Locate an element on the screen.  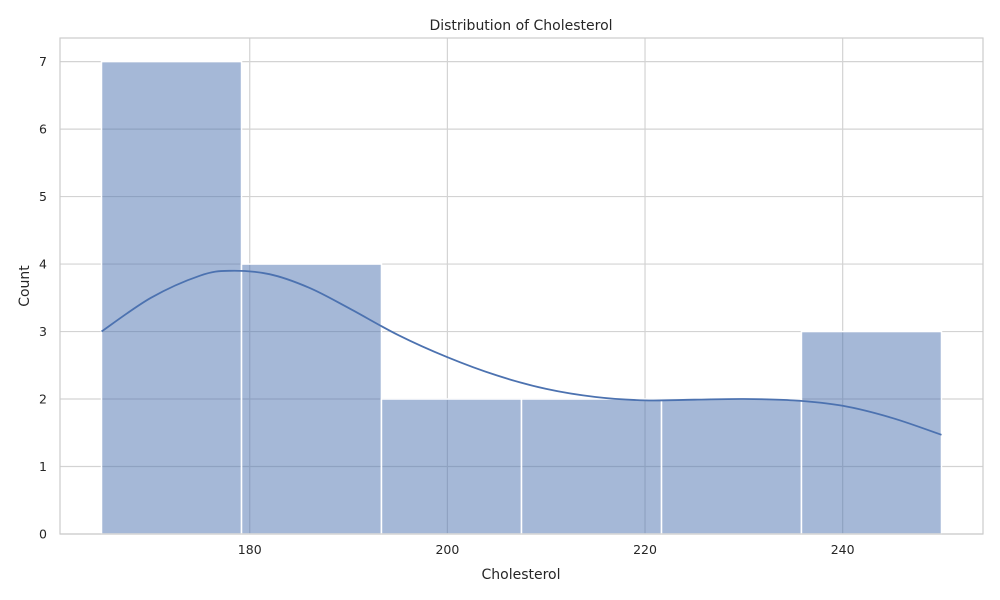
y-tick-label-0: 0 is located at coordinates (43, 534).